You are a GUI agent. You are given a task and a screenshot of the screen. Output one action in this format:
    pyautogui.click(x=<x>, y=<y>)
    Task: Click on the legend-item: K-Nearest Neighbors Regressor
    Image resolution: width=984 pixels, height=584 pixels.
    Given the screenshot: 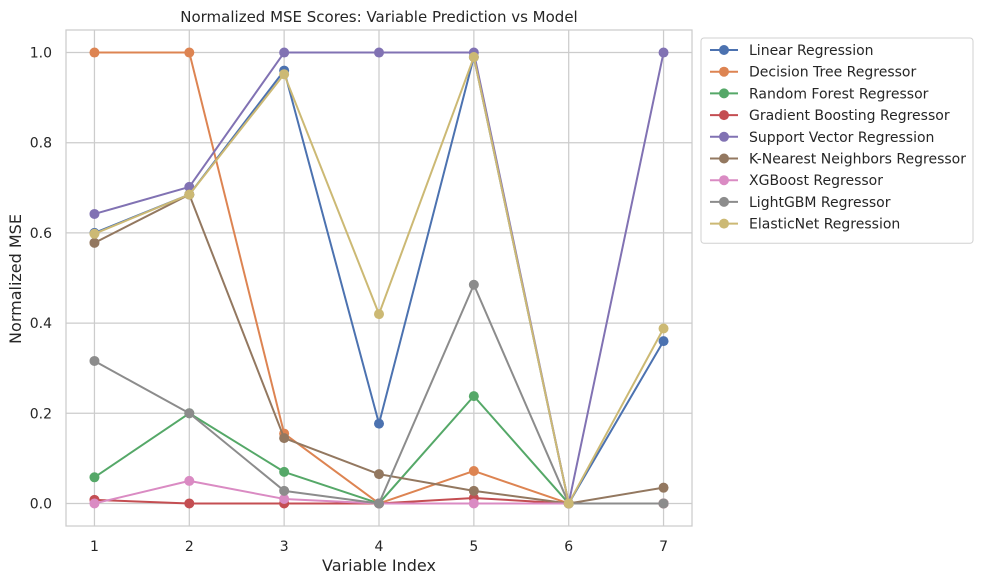 What is the action you would take?
    pyautogui.click(x=838, y=160)
    